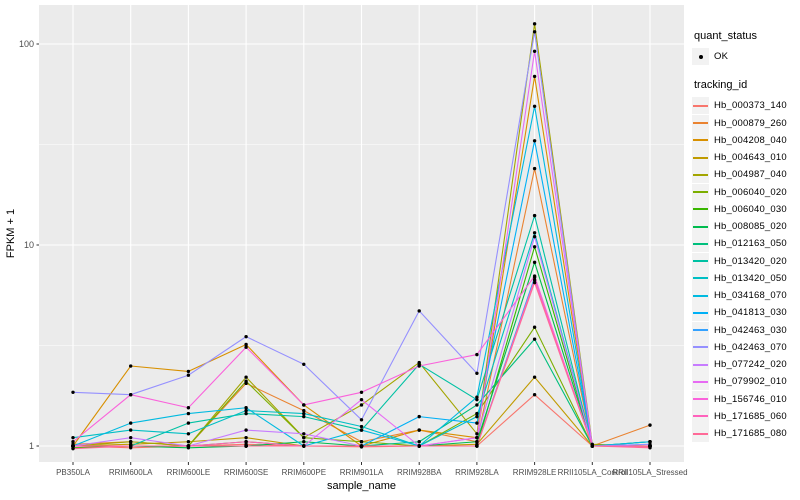 The width and height of the screenshot is (800, 500). Describe the element at coordinates (419, 472) in the screenshot. I see `x-tick-label: RRIM928BA` at that location.